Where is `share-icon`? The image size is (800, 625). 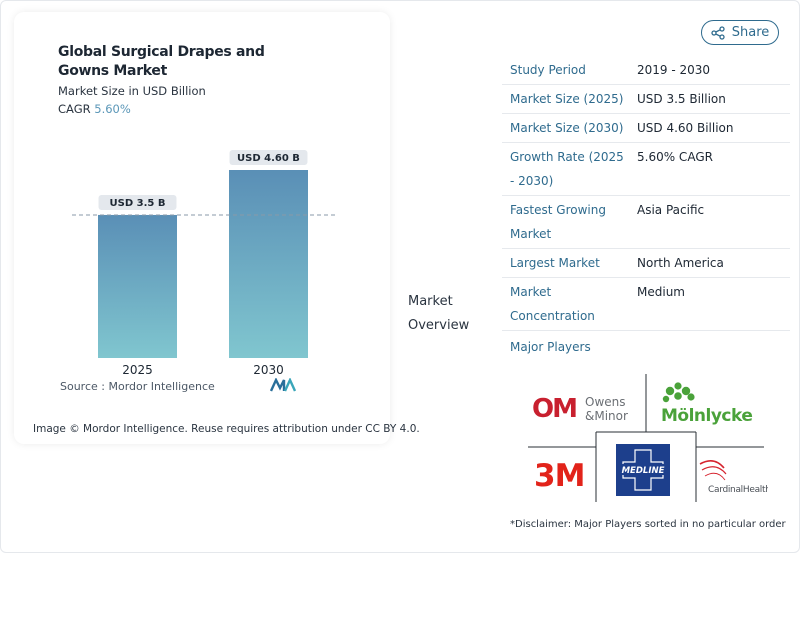 share-icon is located at coordinates (718, 32).